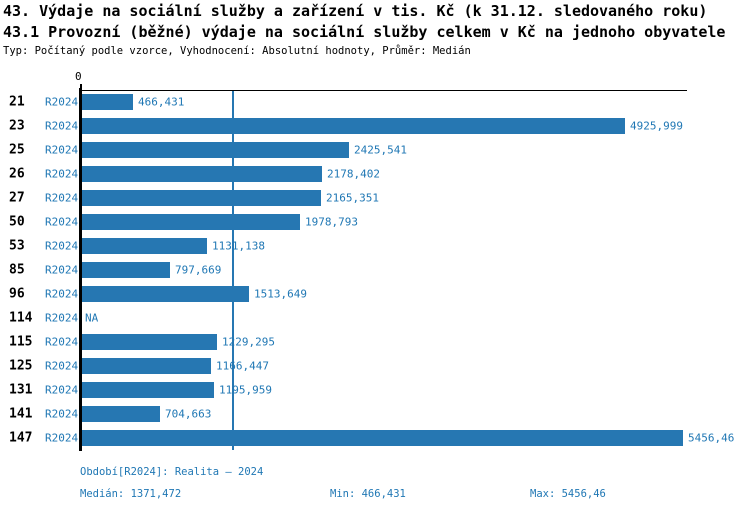 This screenshot has width=750, height=512. Describe the element at coordinates (375, 390) in the screenshot. I see `chart-row: 131 R2024 1195,959` at that location.